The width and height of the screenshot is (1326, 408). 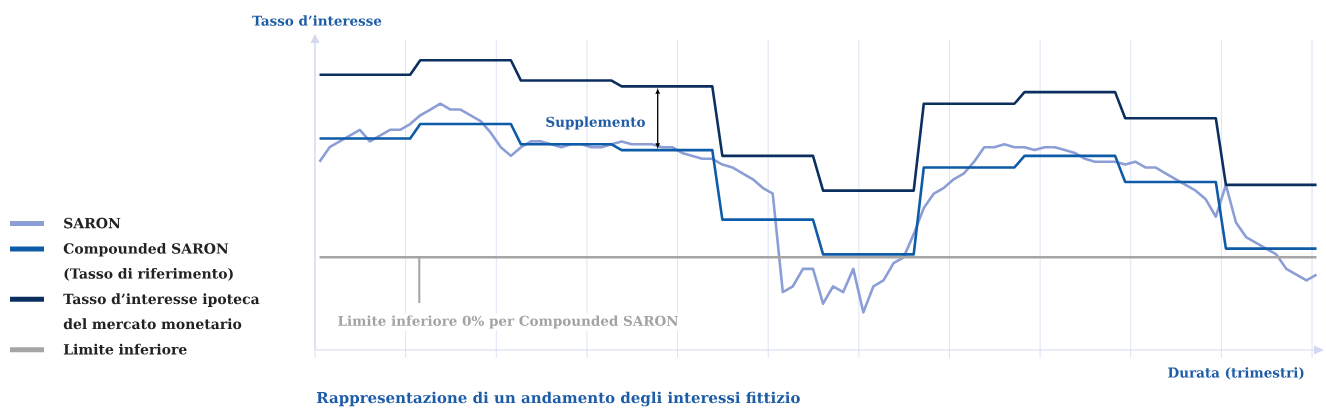 I want to click on text: Rappresentazione di un andamento degli interessi fittizio, so click(x=558, y=399).